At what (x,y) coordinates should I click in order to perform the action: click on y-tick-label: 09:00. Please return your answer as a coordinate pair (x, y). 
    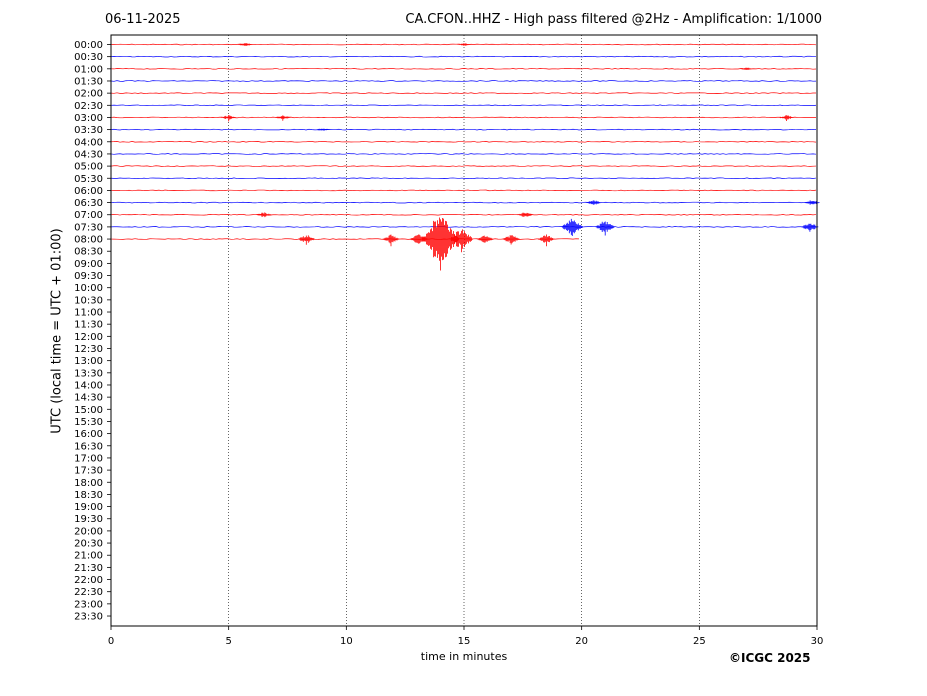
    Looking at the image, I should click on (88, 264).